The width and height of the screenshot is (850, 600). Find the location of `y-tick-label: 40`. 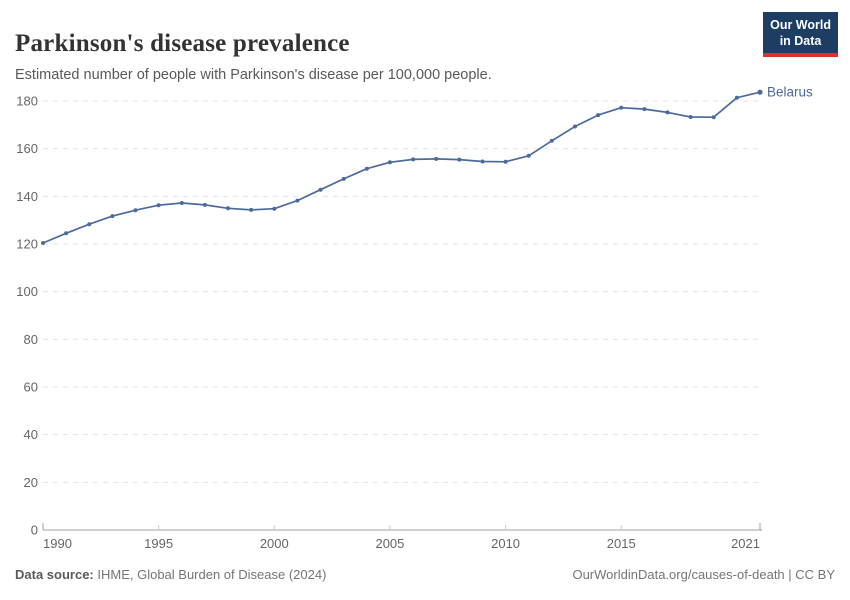

y-tick-label: 40 is located at coordinates (31, 434).